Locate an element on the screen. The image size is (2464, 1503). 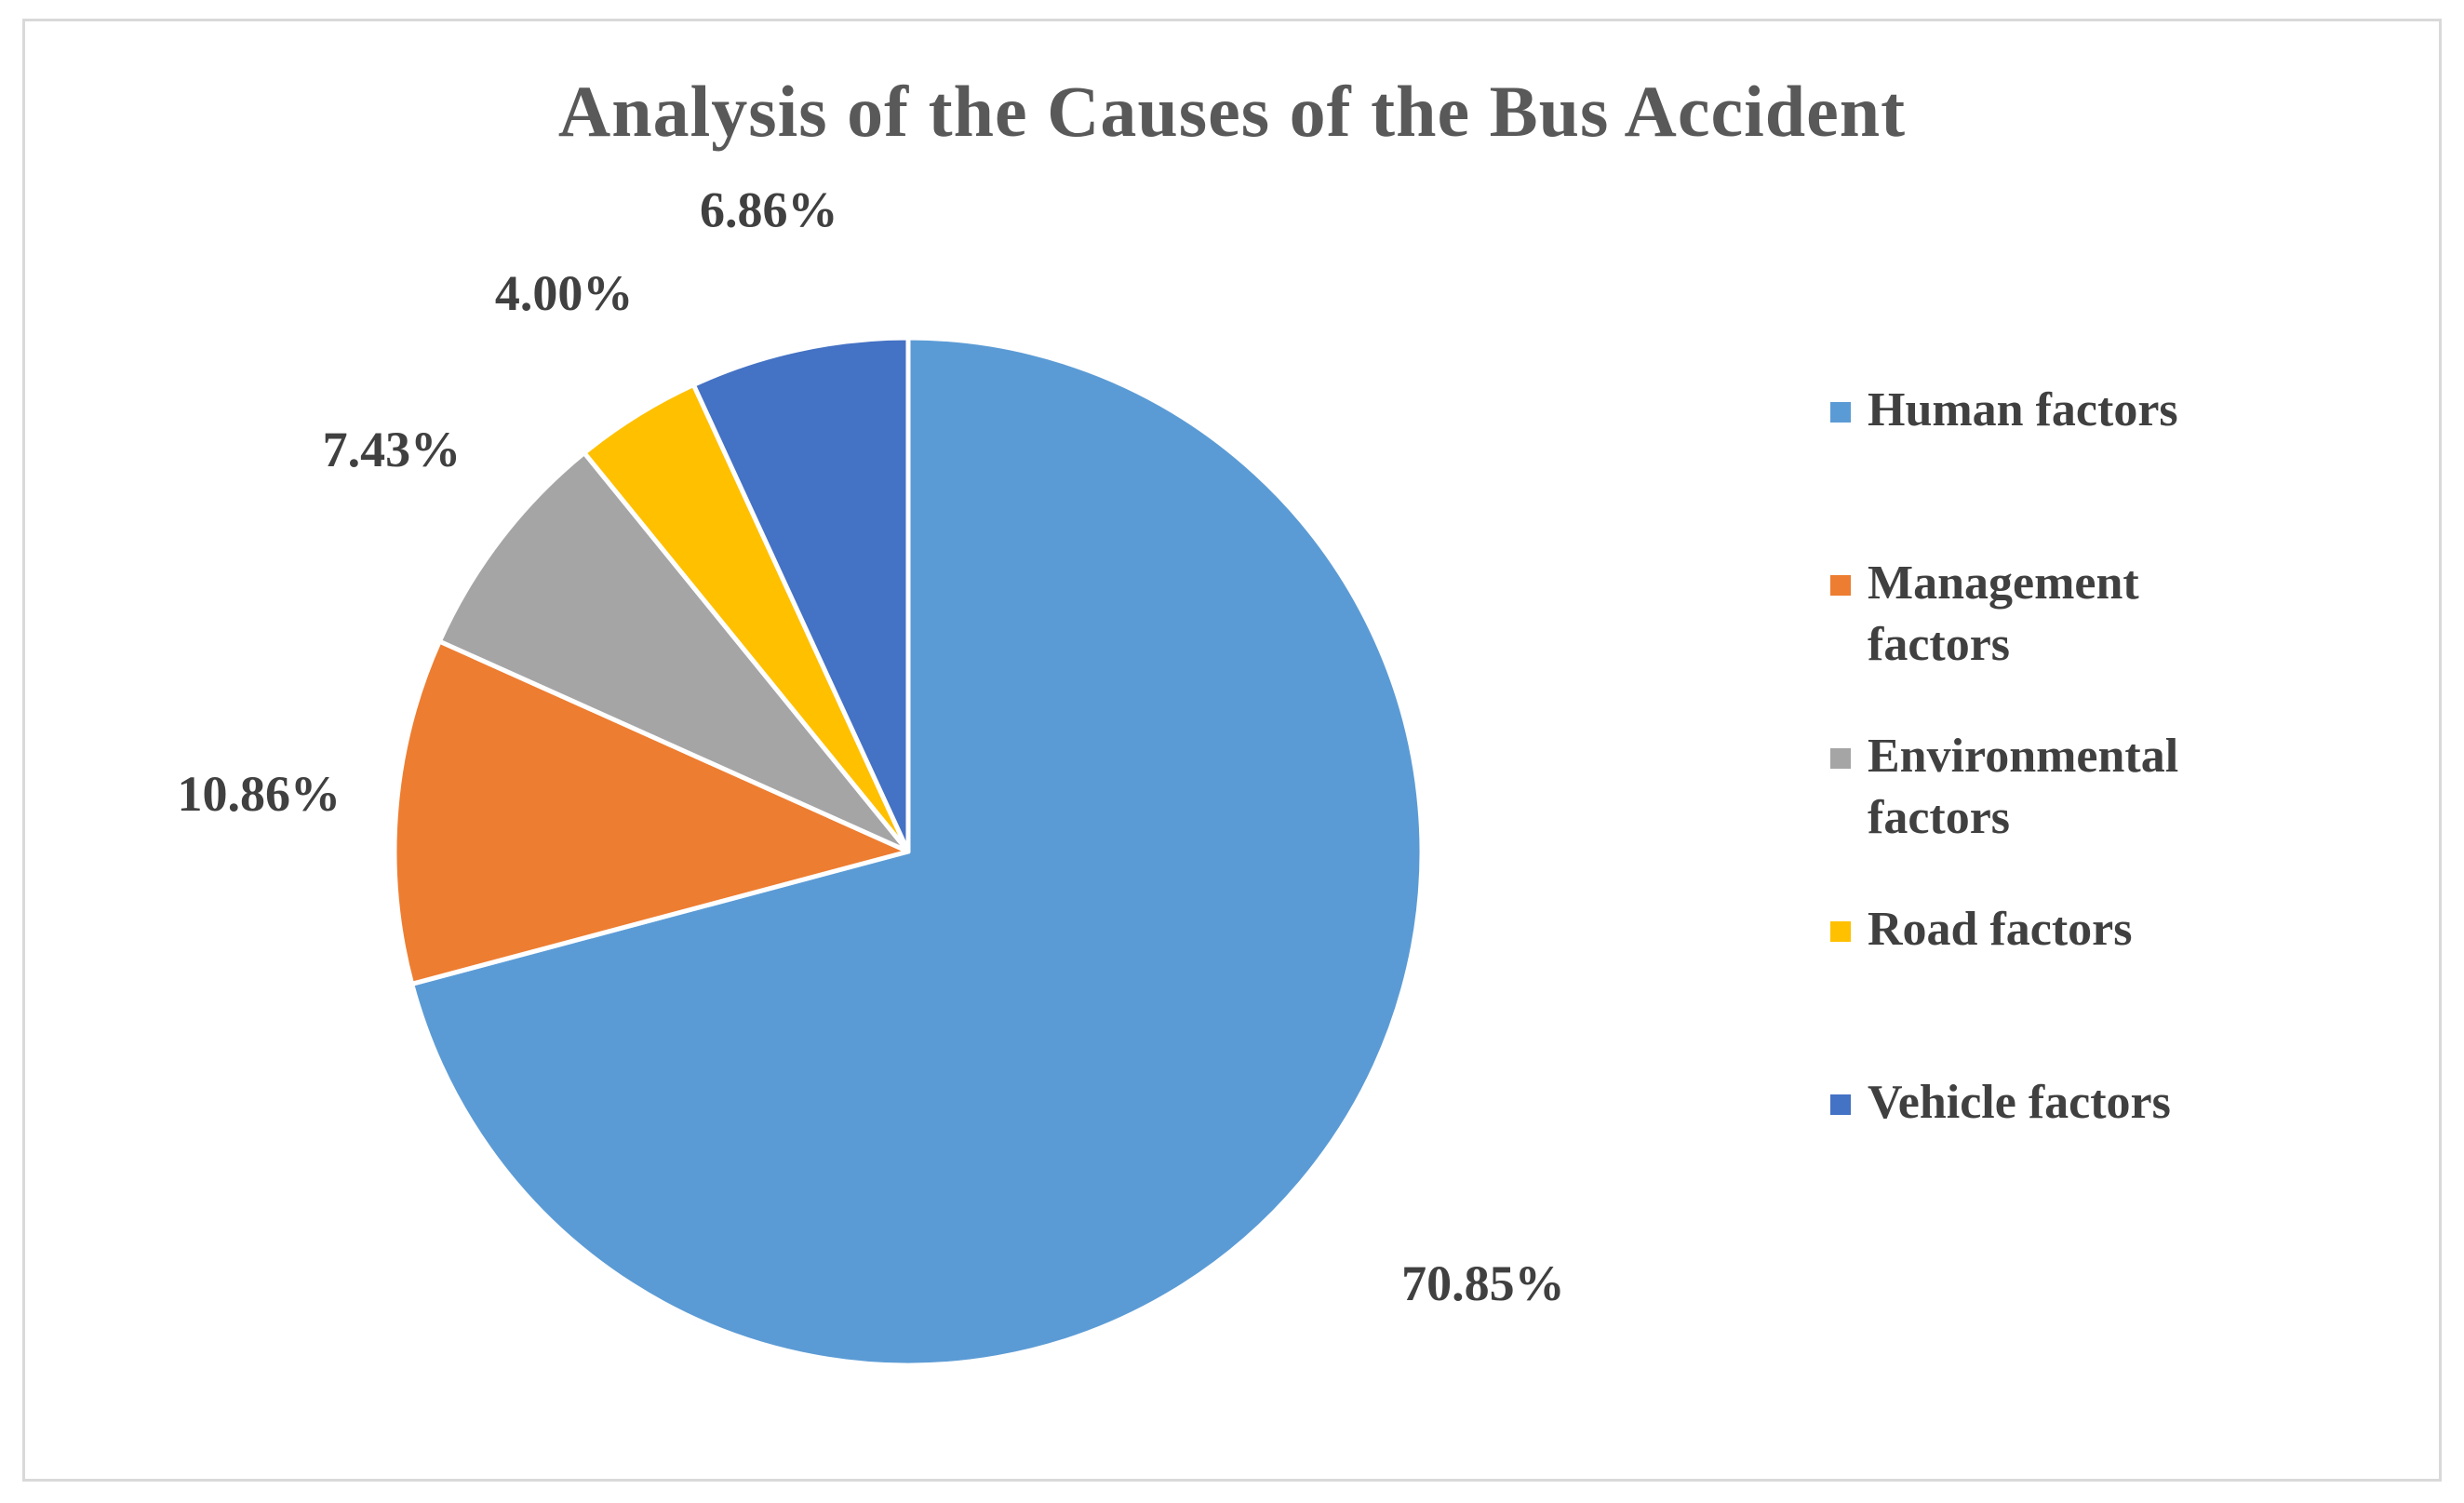
legend-item-management-factors: Management factors is located at coordinates (2118, 614).